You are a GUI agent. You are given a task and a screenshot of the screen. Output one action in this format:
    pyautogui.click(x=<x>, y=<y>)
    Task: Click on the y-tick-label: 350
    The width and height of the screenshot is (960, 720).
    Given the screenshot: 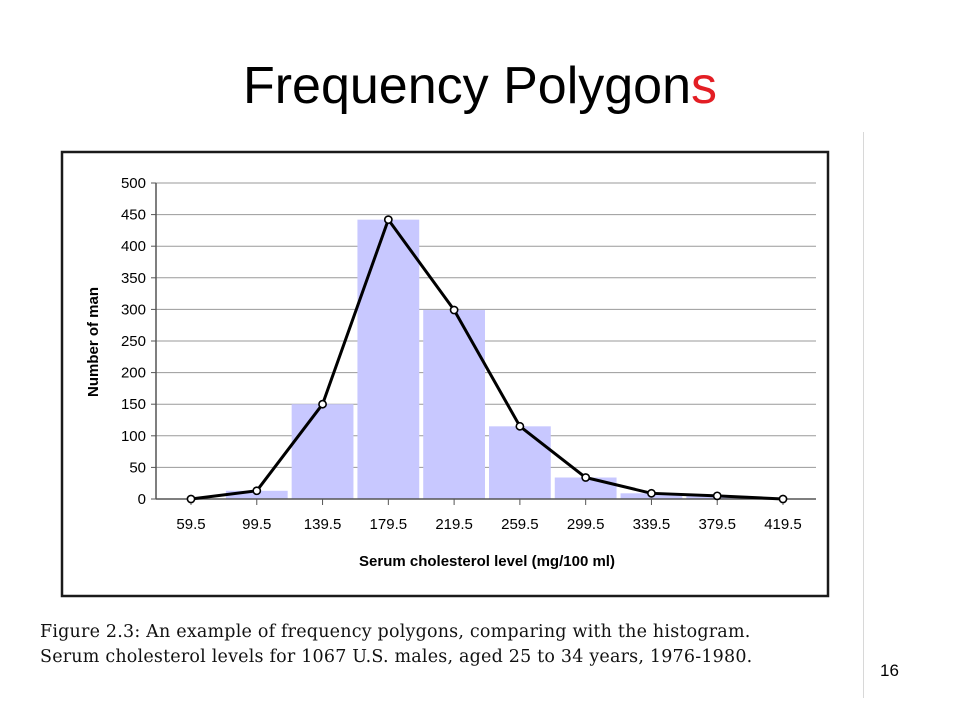 What is the action you would take?
    pyautogui.click(x=133, y=278)
    